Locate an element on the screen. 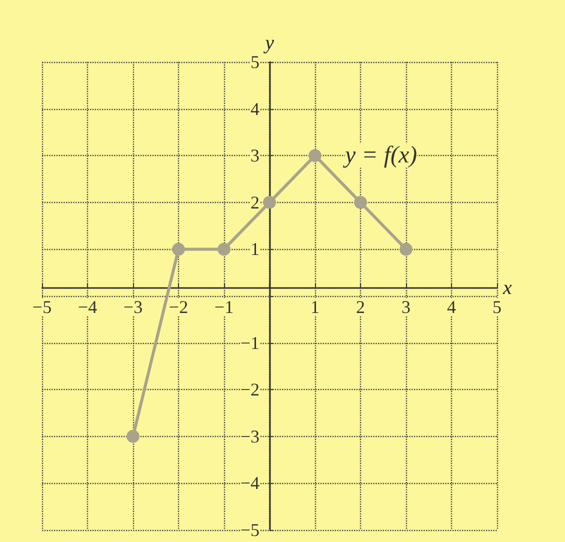 The width and height of the screenshot is (565, 542). y-tick-label: −4 is located at coordinates (250, 483).